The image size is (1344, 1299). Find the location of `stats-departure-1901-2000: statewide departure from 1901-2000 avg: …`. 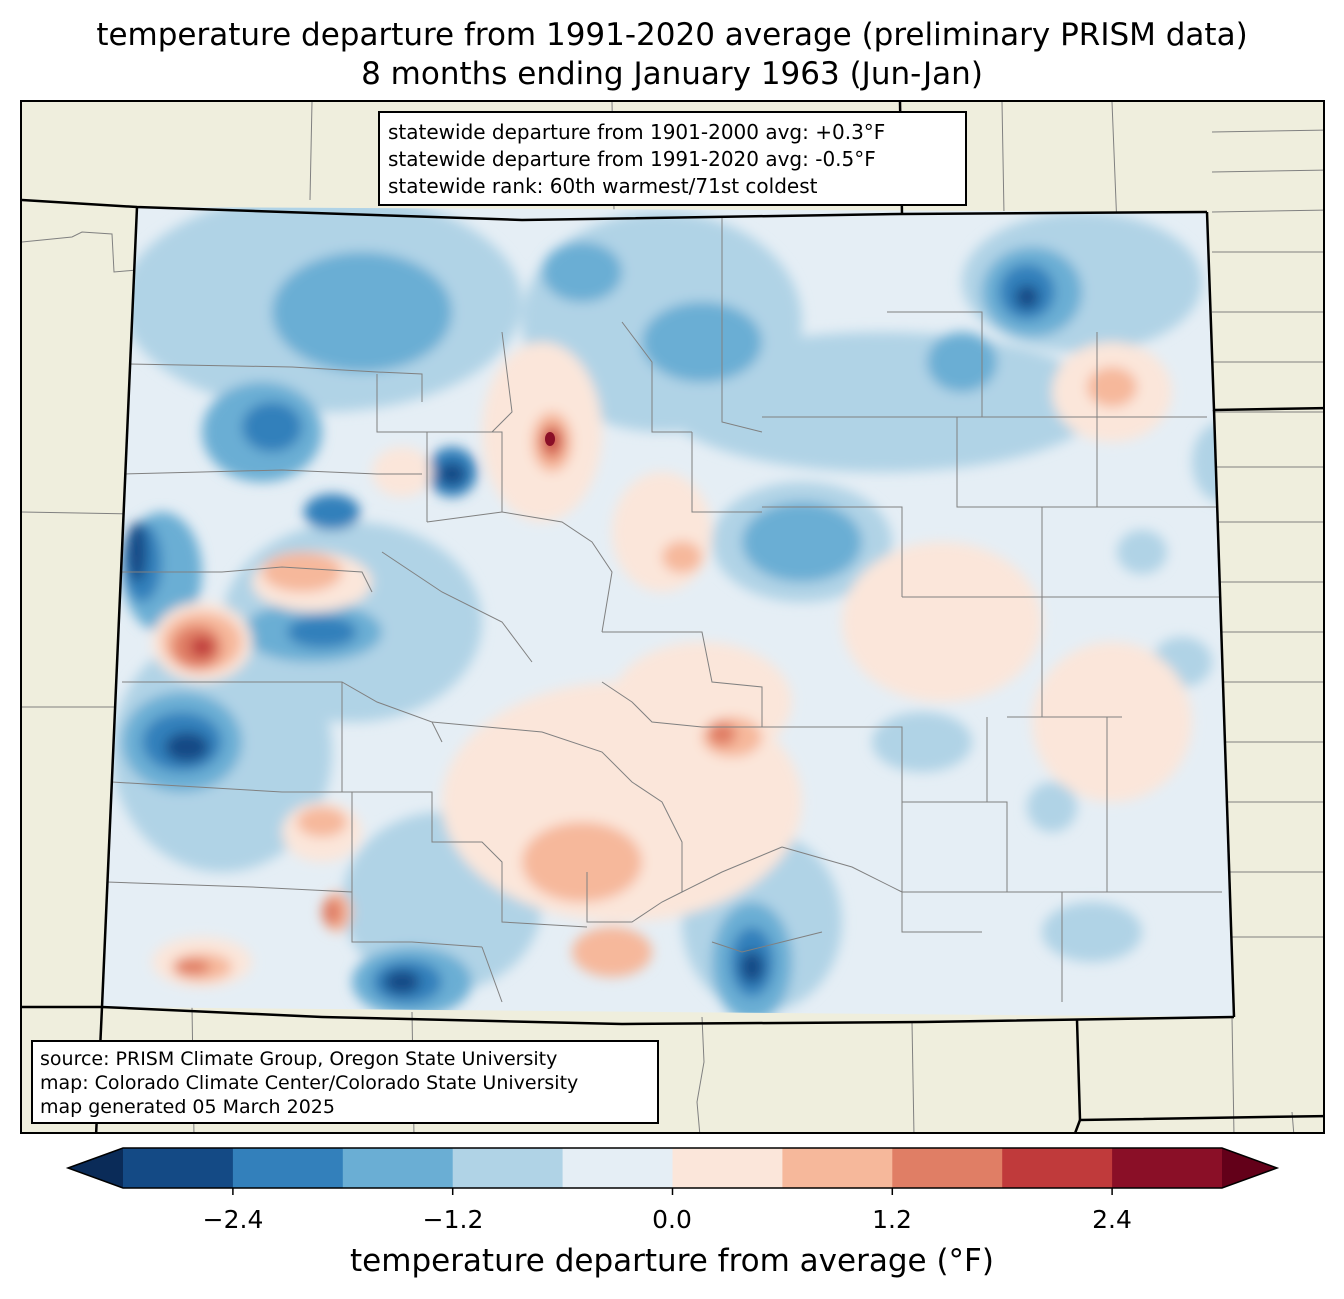

stats-departure-1901-2000: statewide departure from 1901-2000 avg: … is located at coordinates (637, 132).